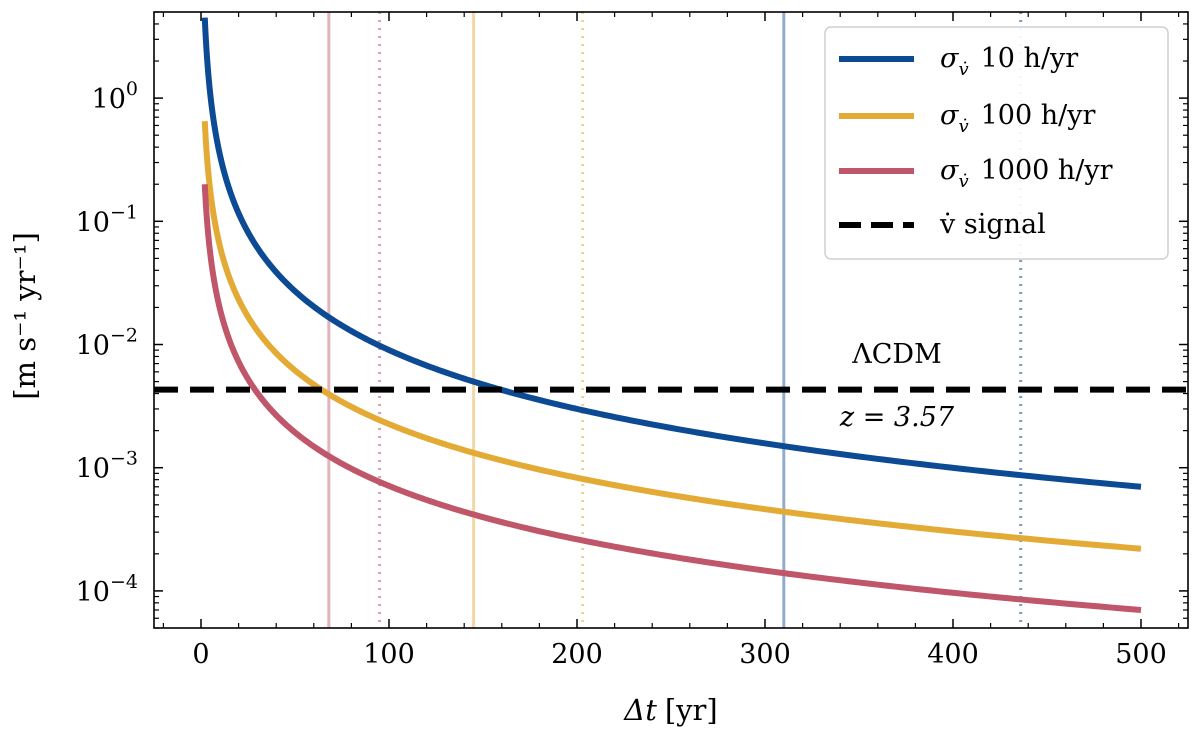 This screenshot has height=739, width=1200. I want to click on y-tick-label-1: 10⁻¹, so click(107, 219).